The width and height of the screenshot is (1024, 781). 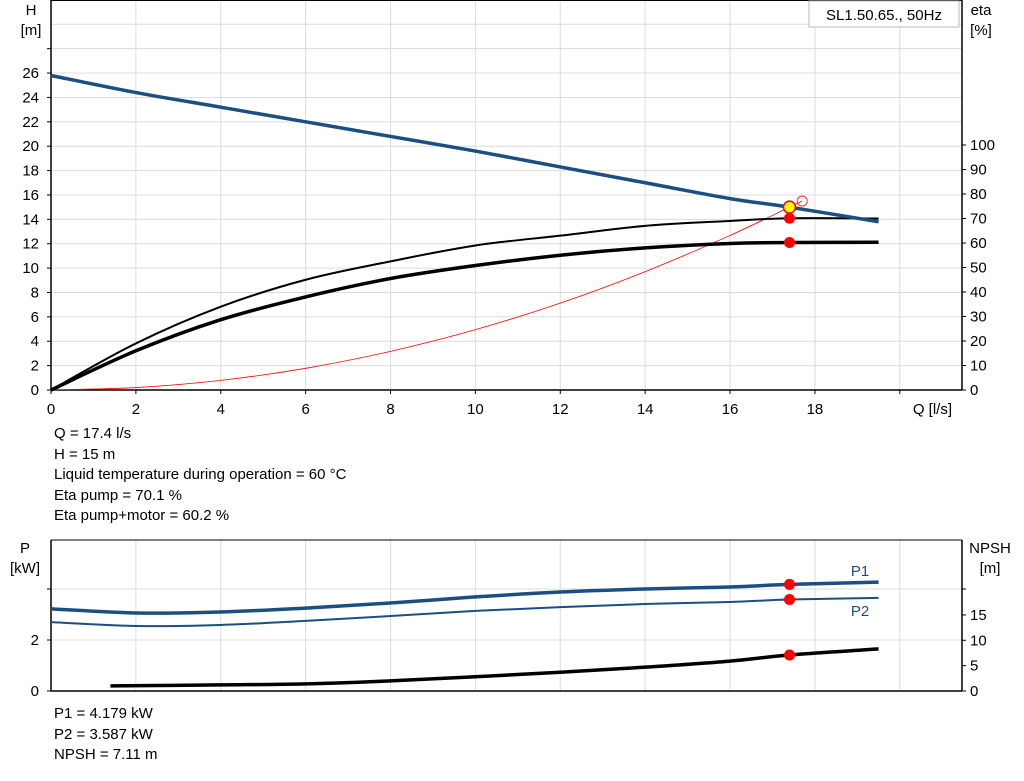 What do you see at coordinates (978, 219) in the screenshot?
I see `eta-tick-label: 70` at bounding box center [978, 219].